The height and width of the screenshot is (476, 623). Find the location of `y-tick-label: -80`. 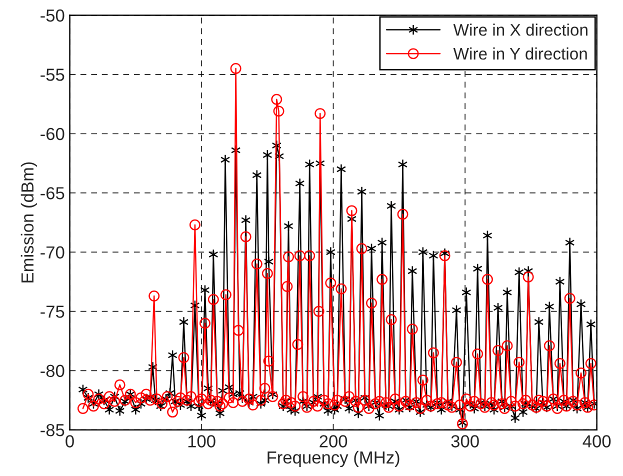

y-tick-label: -80 is located at coordinates (52, 371).